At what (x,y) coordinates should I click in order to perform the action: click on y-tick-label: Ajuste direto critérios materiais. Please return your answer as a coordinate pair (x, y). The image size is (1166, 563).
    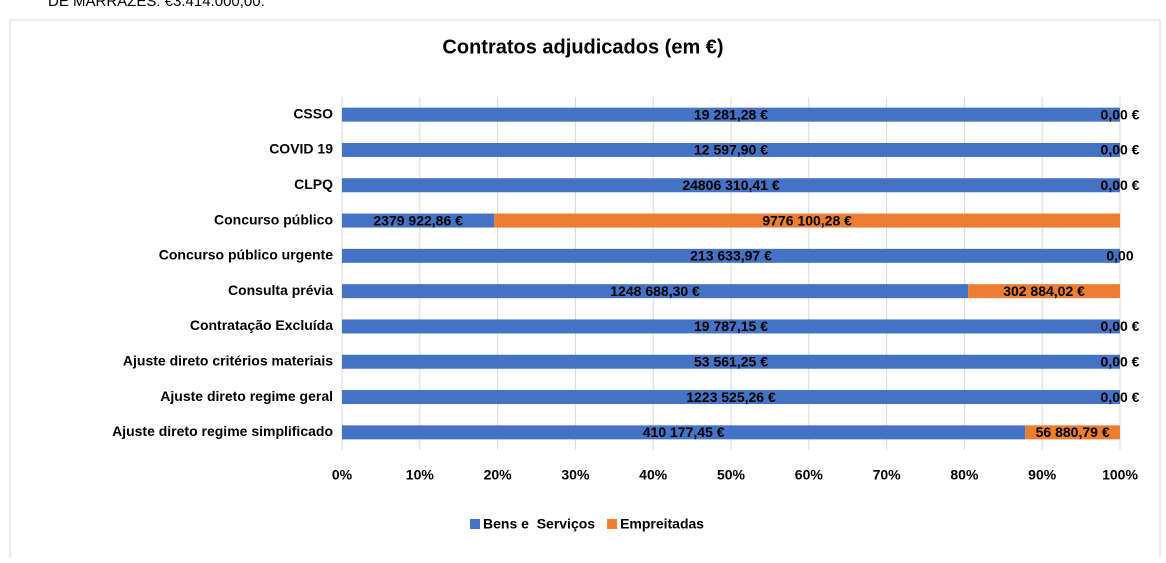
    Looking at the image, I should click on (228, 360).